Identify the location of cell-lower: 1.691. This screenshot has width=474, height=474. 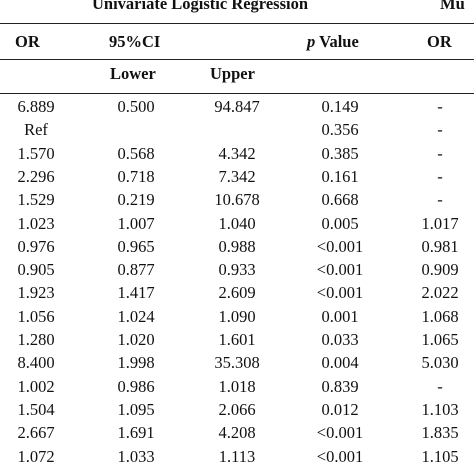
(136, 433).